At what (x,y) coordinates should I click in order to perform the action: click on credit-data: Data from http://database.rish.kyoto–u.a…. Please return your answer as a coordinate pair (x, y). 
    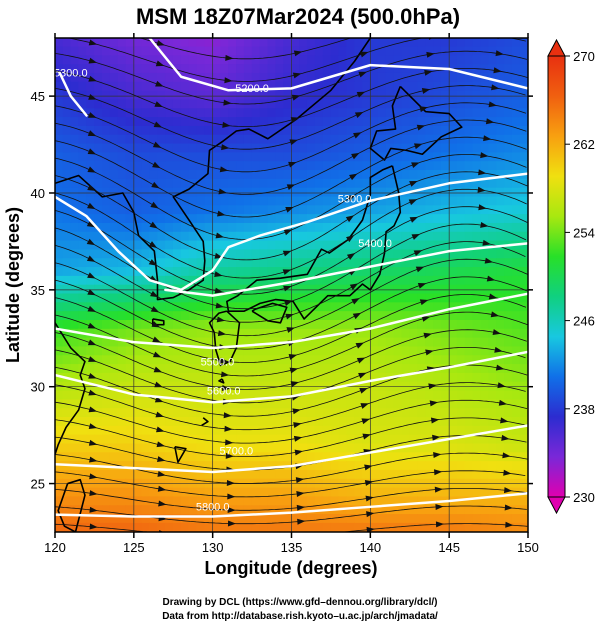
    Looking at the image, I should click on (300, 616).